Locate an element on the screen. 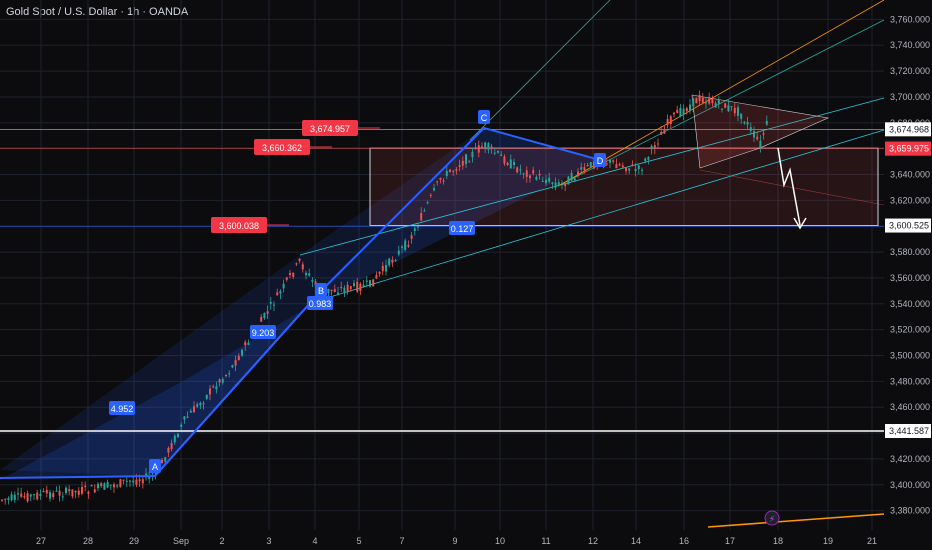  time-tick-label: 19 is located at coordinates (828, 541).